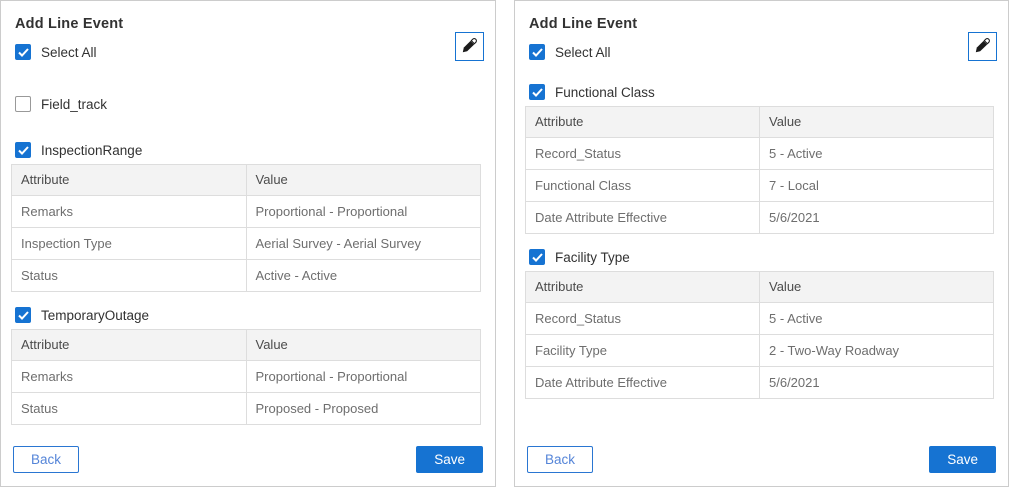 This screenshot has height=487, width=1009. I want to click on layer-checkbox-row-field-track: Field_track, so click(249, 104).